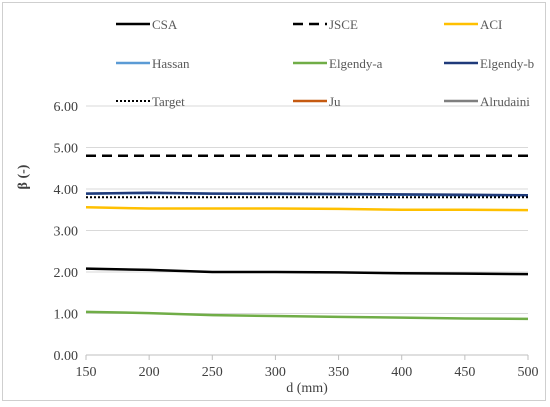 The image size is (550, 407). I want to click on legend-item-alrudaini: Alrudaini, so click(487, 101).